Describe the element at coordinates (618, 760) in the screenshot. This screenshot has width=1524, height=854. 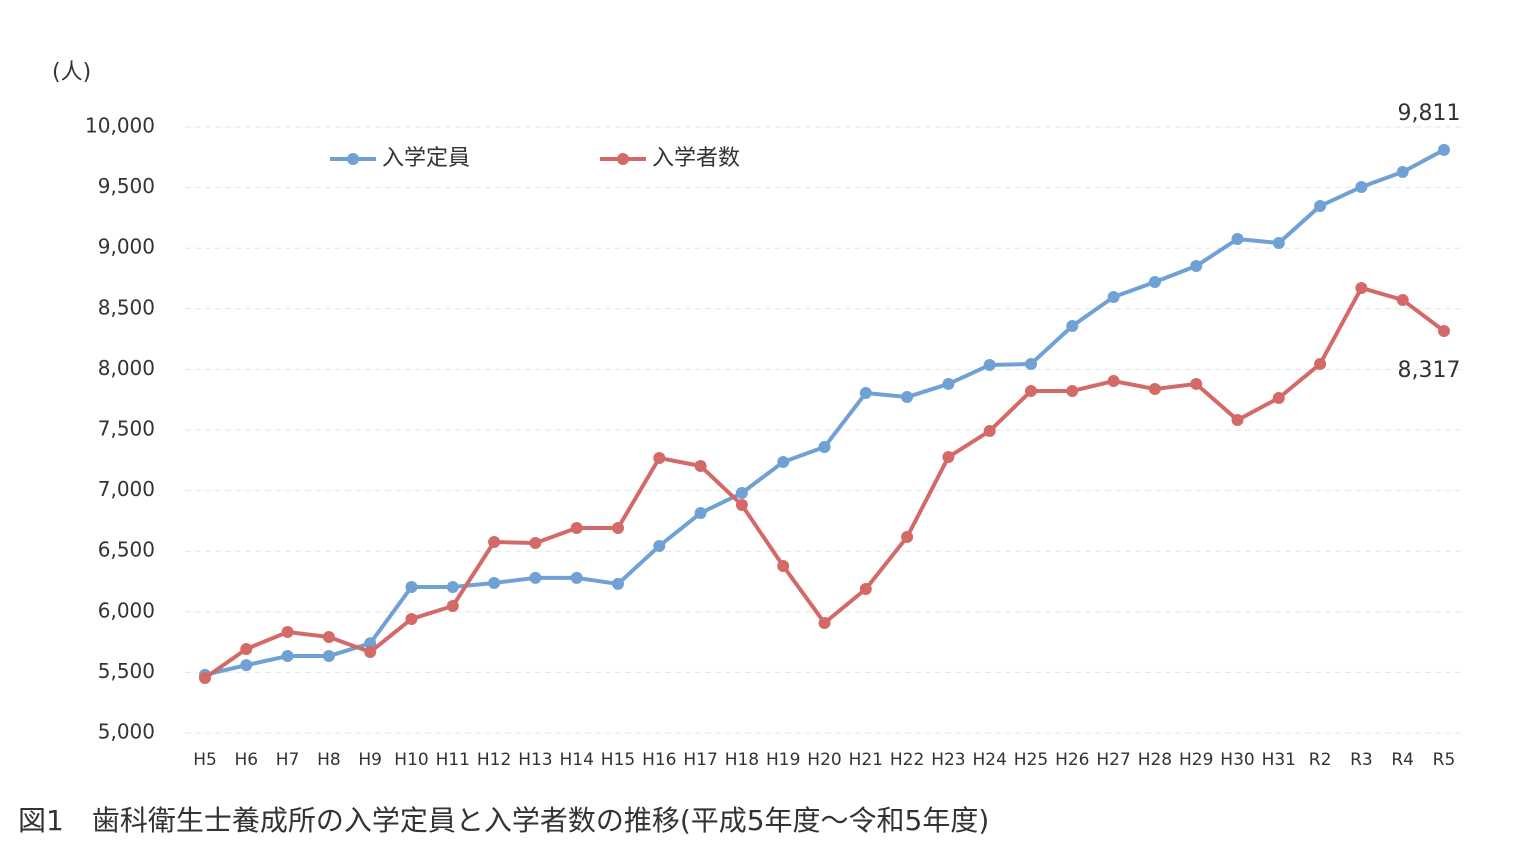
I see `x-tick-label: H15` at that location.